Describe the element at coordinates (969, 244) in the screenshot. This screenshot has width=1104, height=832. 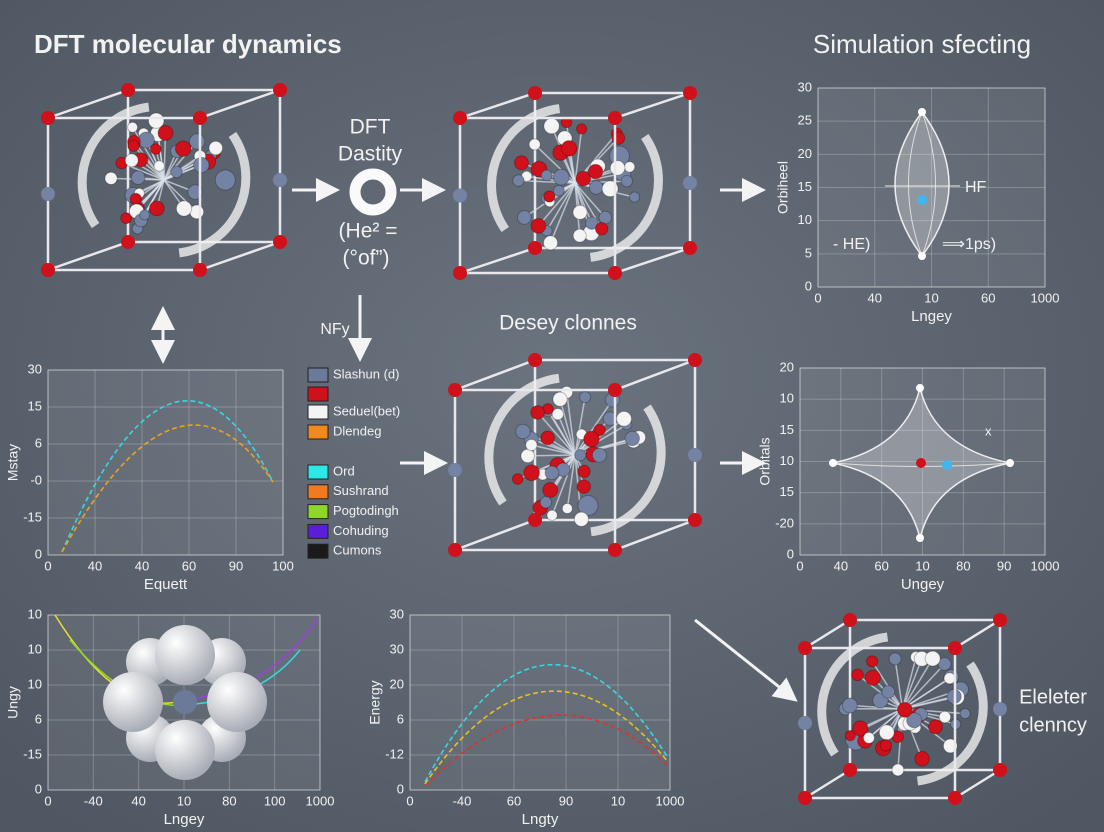
I see `annotation: ⟹1ps)` at that location.